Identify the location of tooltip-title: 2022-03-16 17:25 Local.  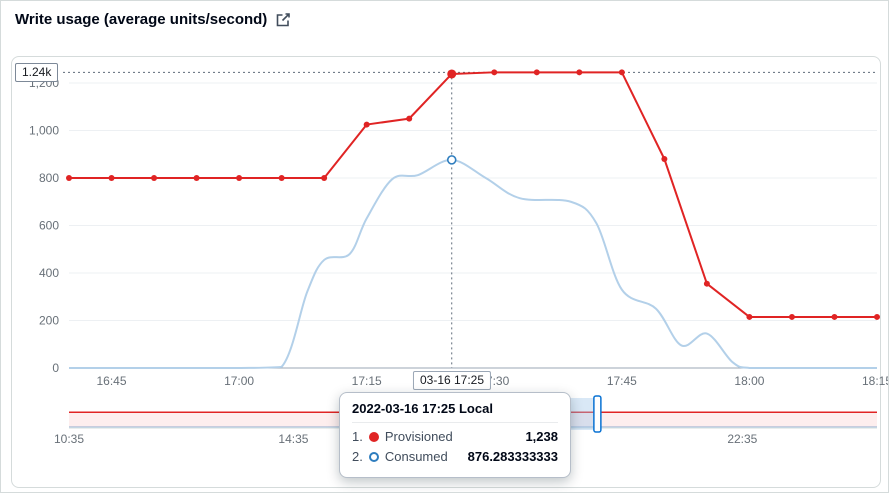
(455, 412).